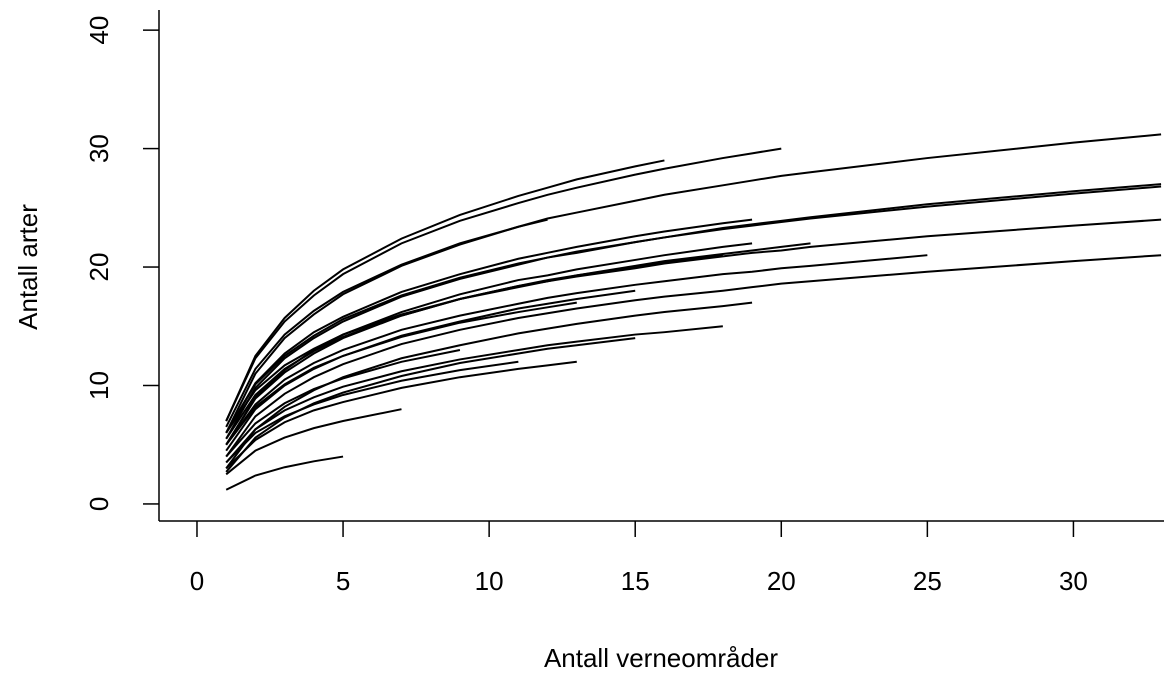 The width and height of the screenshot is (1164, 681). What do you see at coordinates (99, 385) in the screenshot?
I see `y-tick-label: 10` at bounding box center [99, 385].